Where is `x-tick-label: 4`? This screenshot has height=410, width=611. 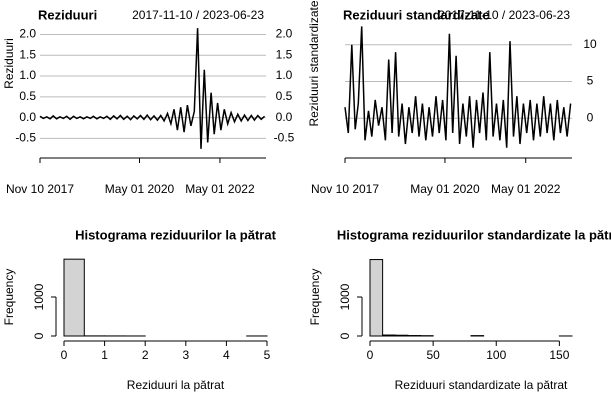 x-tick-label: 4 is located at coordinates (226, 355).